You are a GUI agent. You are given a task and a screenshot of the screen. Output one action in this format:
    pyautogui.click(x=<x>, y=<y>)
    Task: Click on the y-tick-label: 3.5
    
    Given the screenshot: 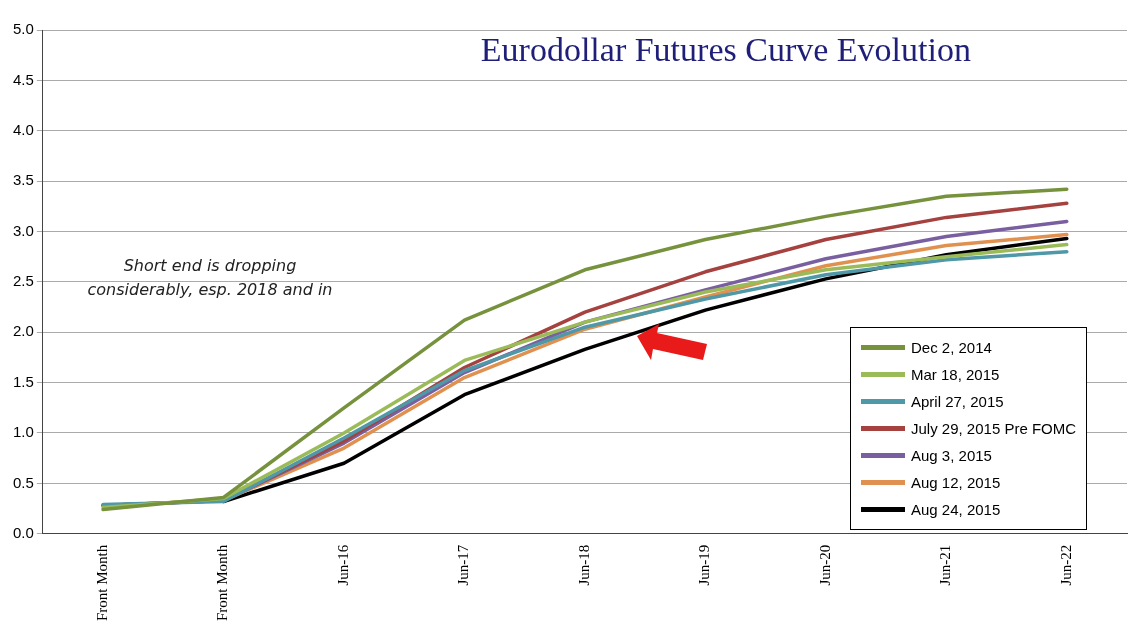 What is the action you would take?
    pyautogui.click(x=23, y=180)
    